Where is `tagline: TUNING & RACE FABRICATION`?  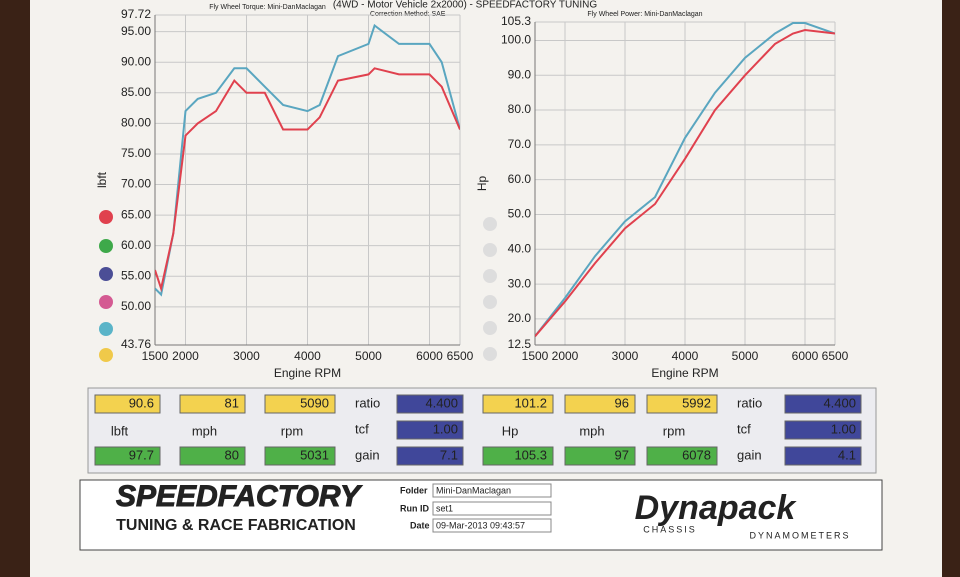
tagline: TUNING & RACE FABRICATION is located at coordinates (236, 525).